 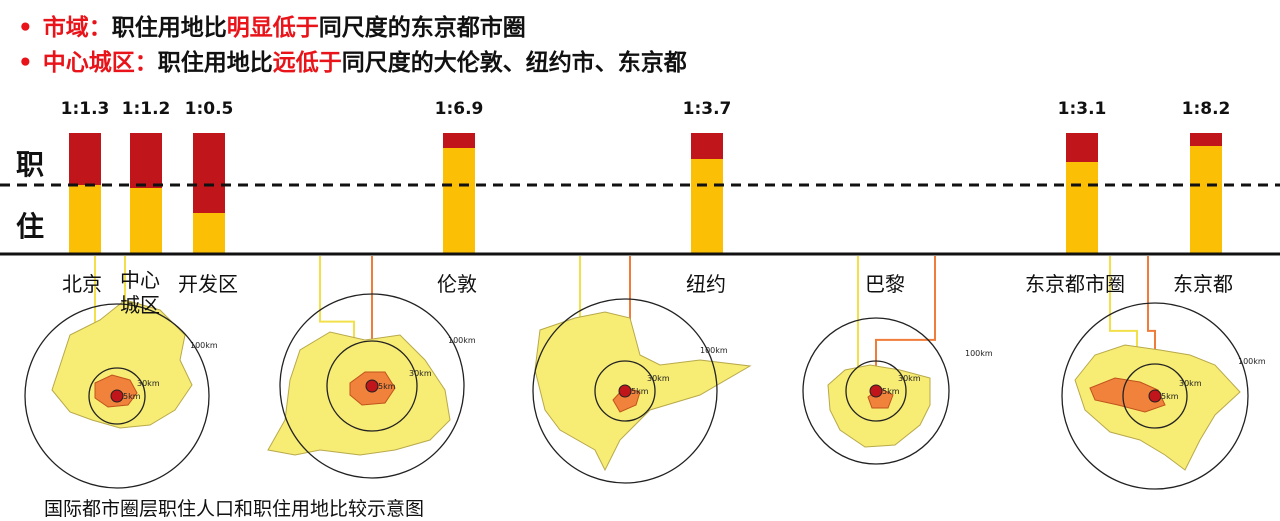 I want to click on heading-2-text-a: 职住用地比, so click(x=215, y=63).